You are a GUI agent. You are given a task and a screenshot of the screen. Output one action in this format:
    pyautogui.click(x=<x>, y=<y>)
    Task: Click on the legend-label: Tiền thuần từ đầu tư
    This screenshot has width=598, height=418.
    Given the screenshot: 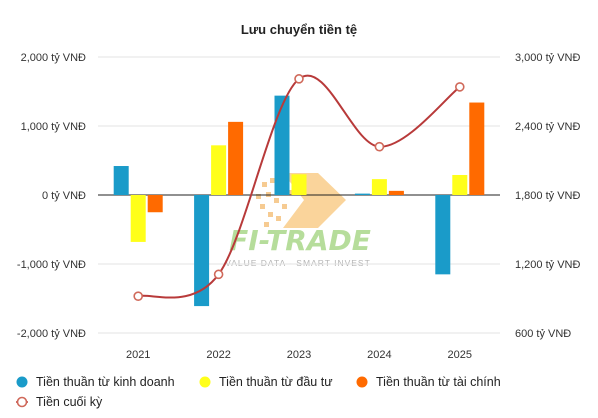 What is the action you would take?
    pyautogui.click(x=276, y=382)
    